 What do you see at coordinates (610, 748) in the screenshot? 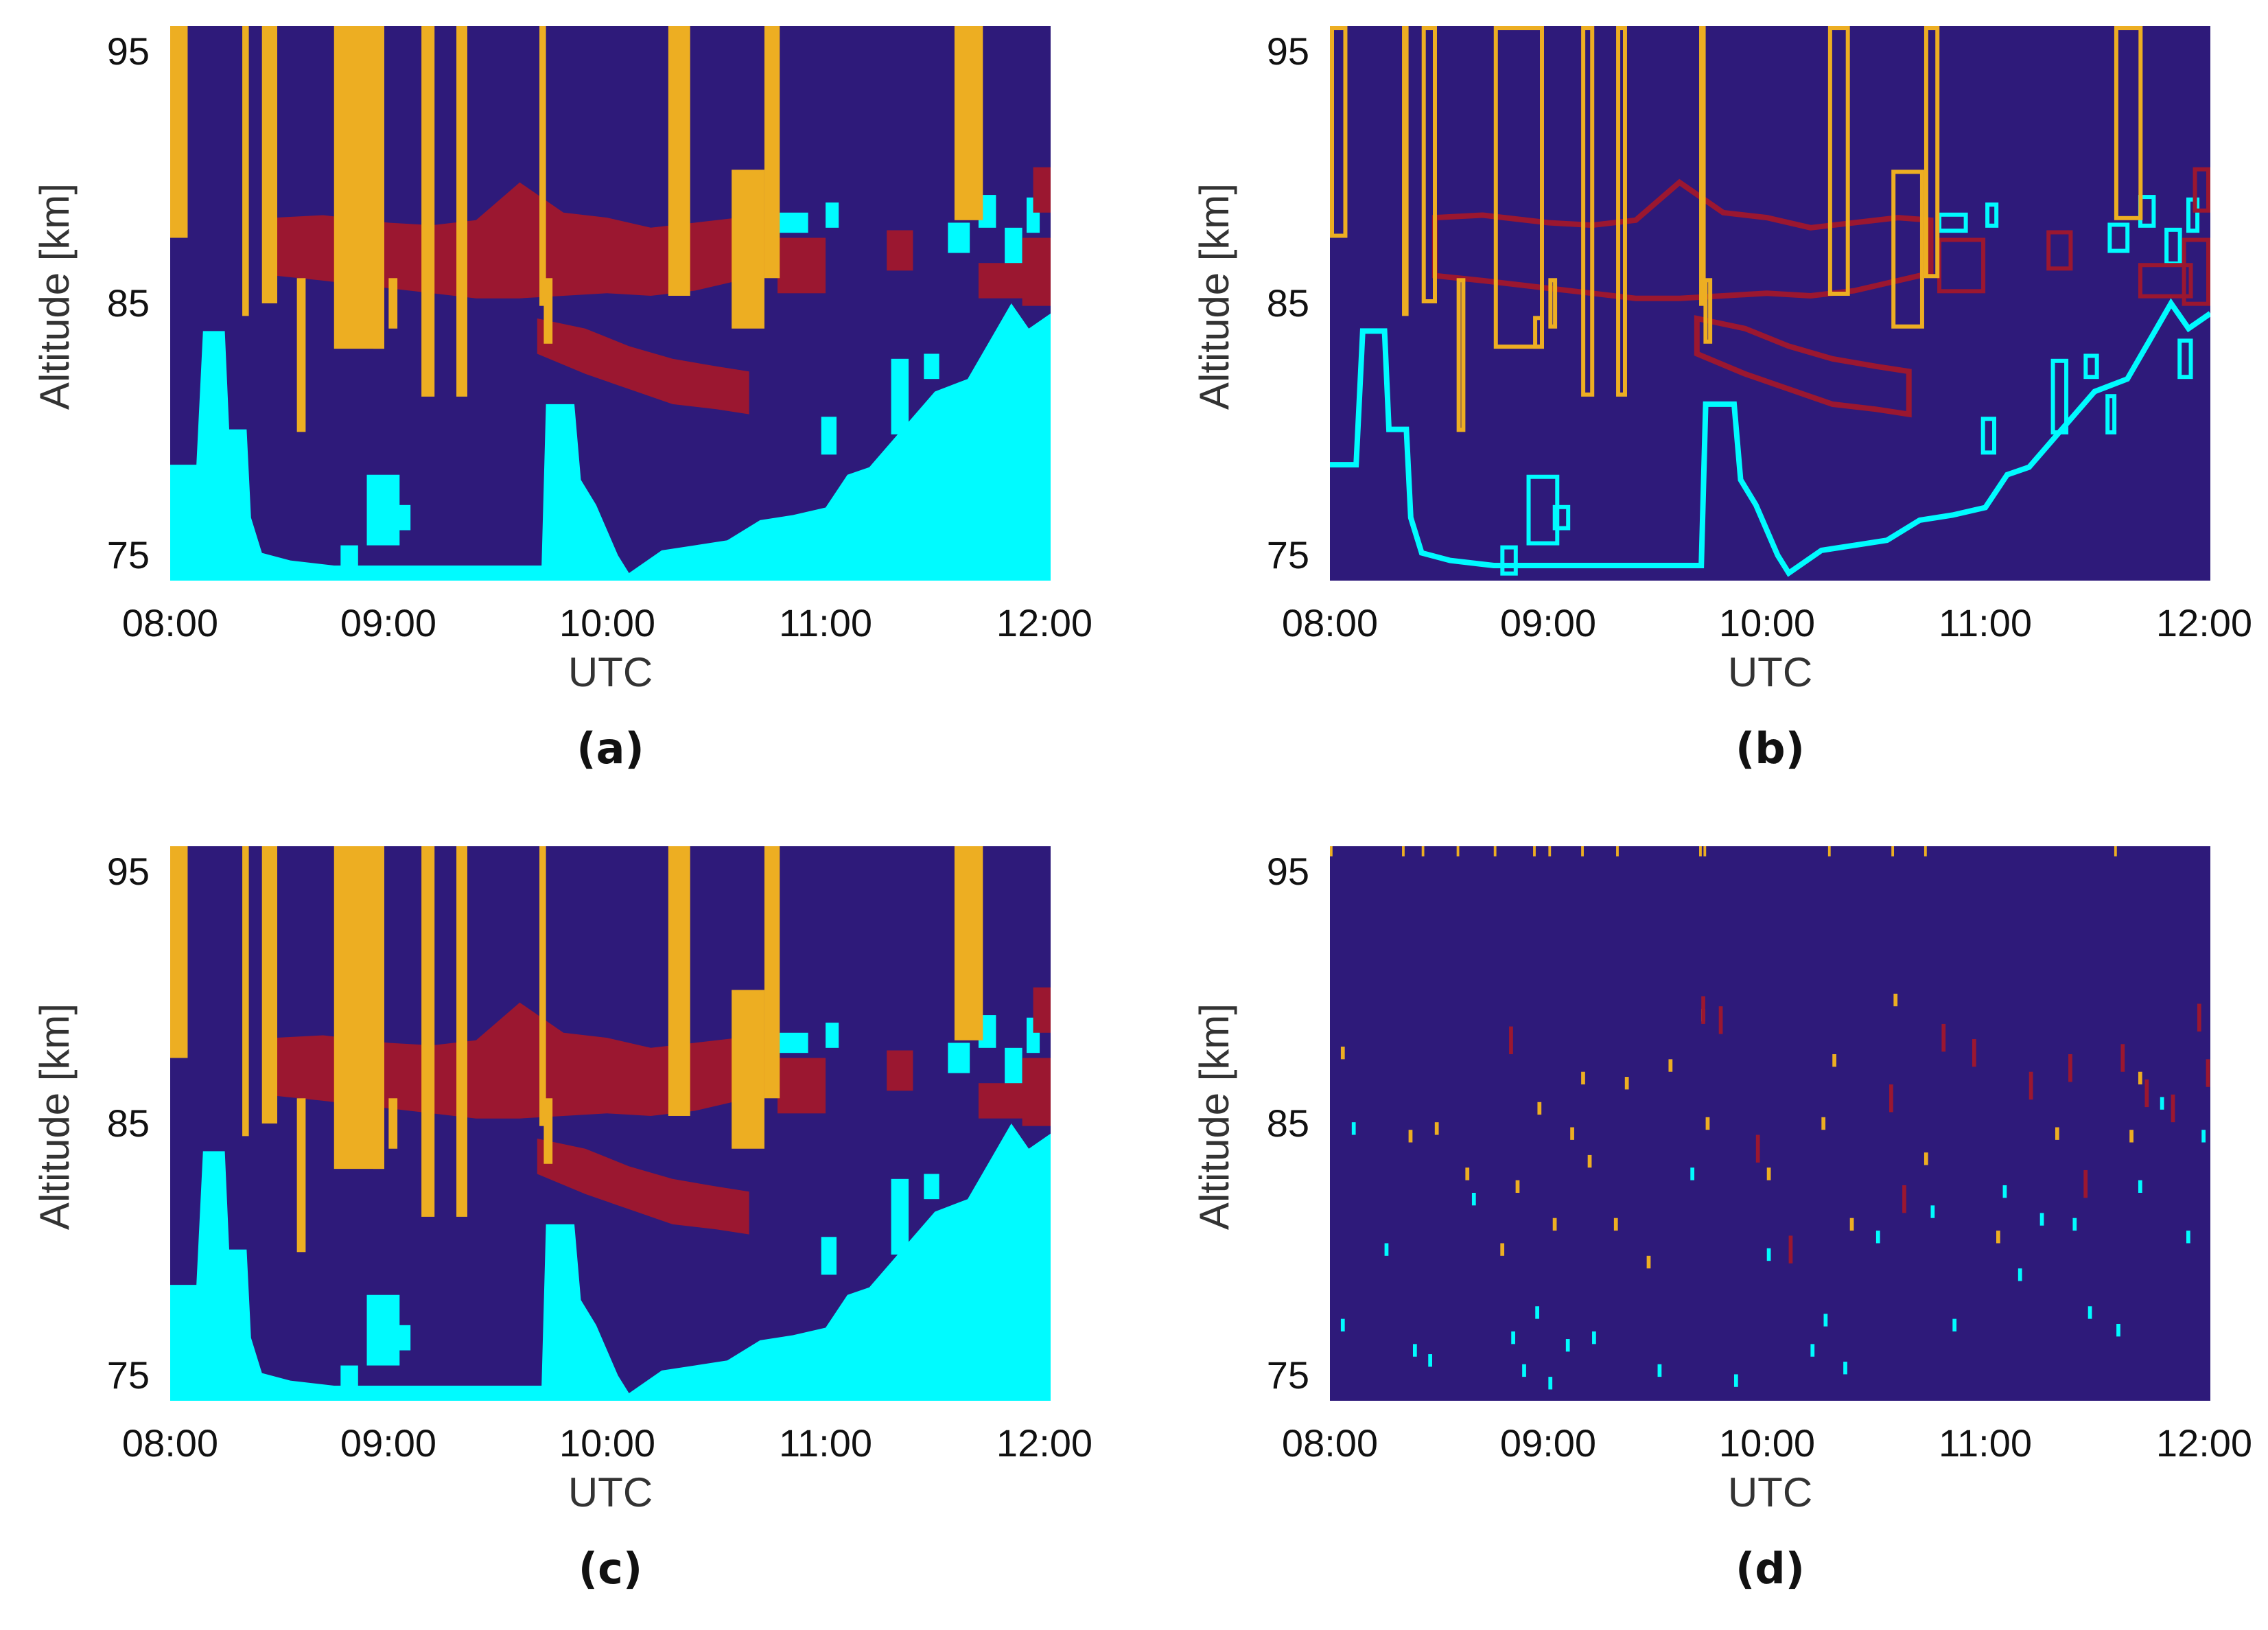
I see `panel-caption-a: (a)` at bounding box center [610, 748].